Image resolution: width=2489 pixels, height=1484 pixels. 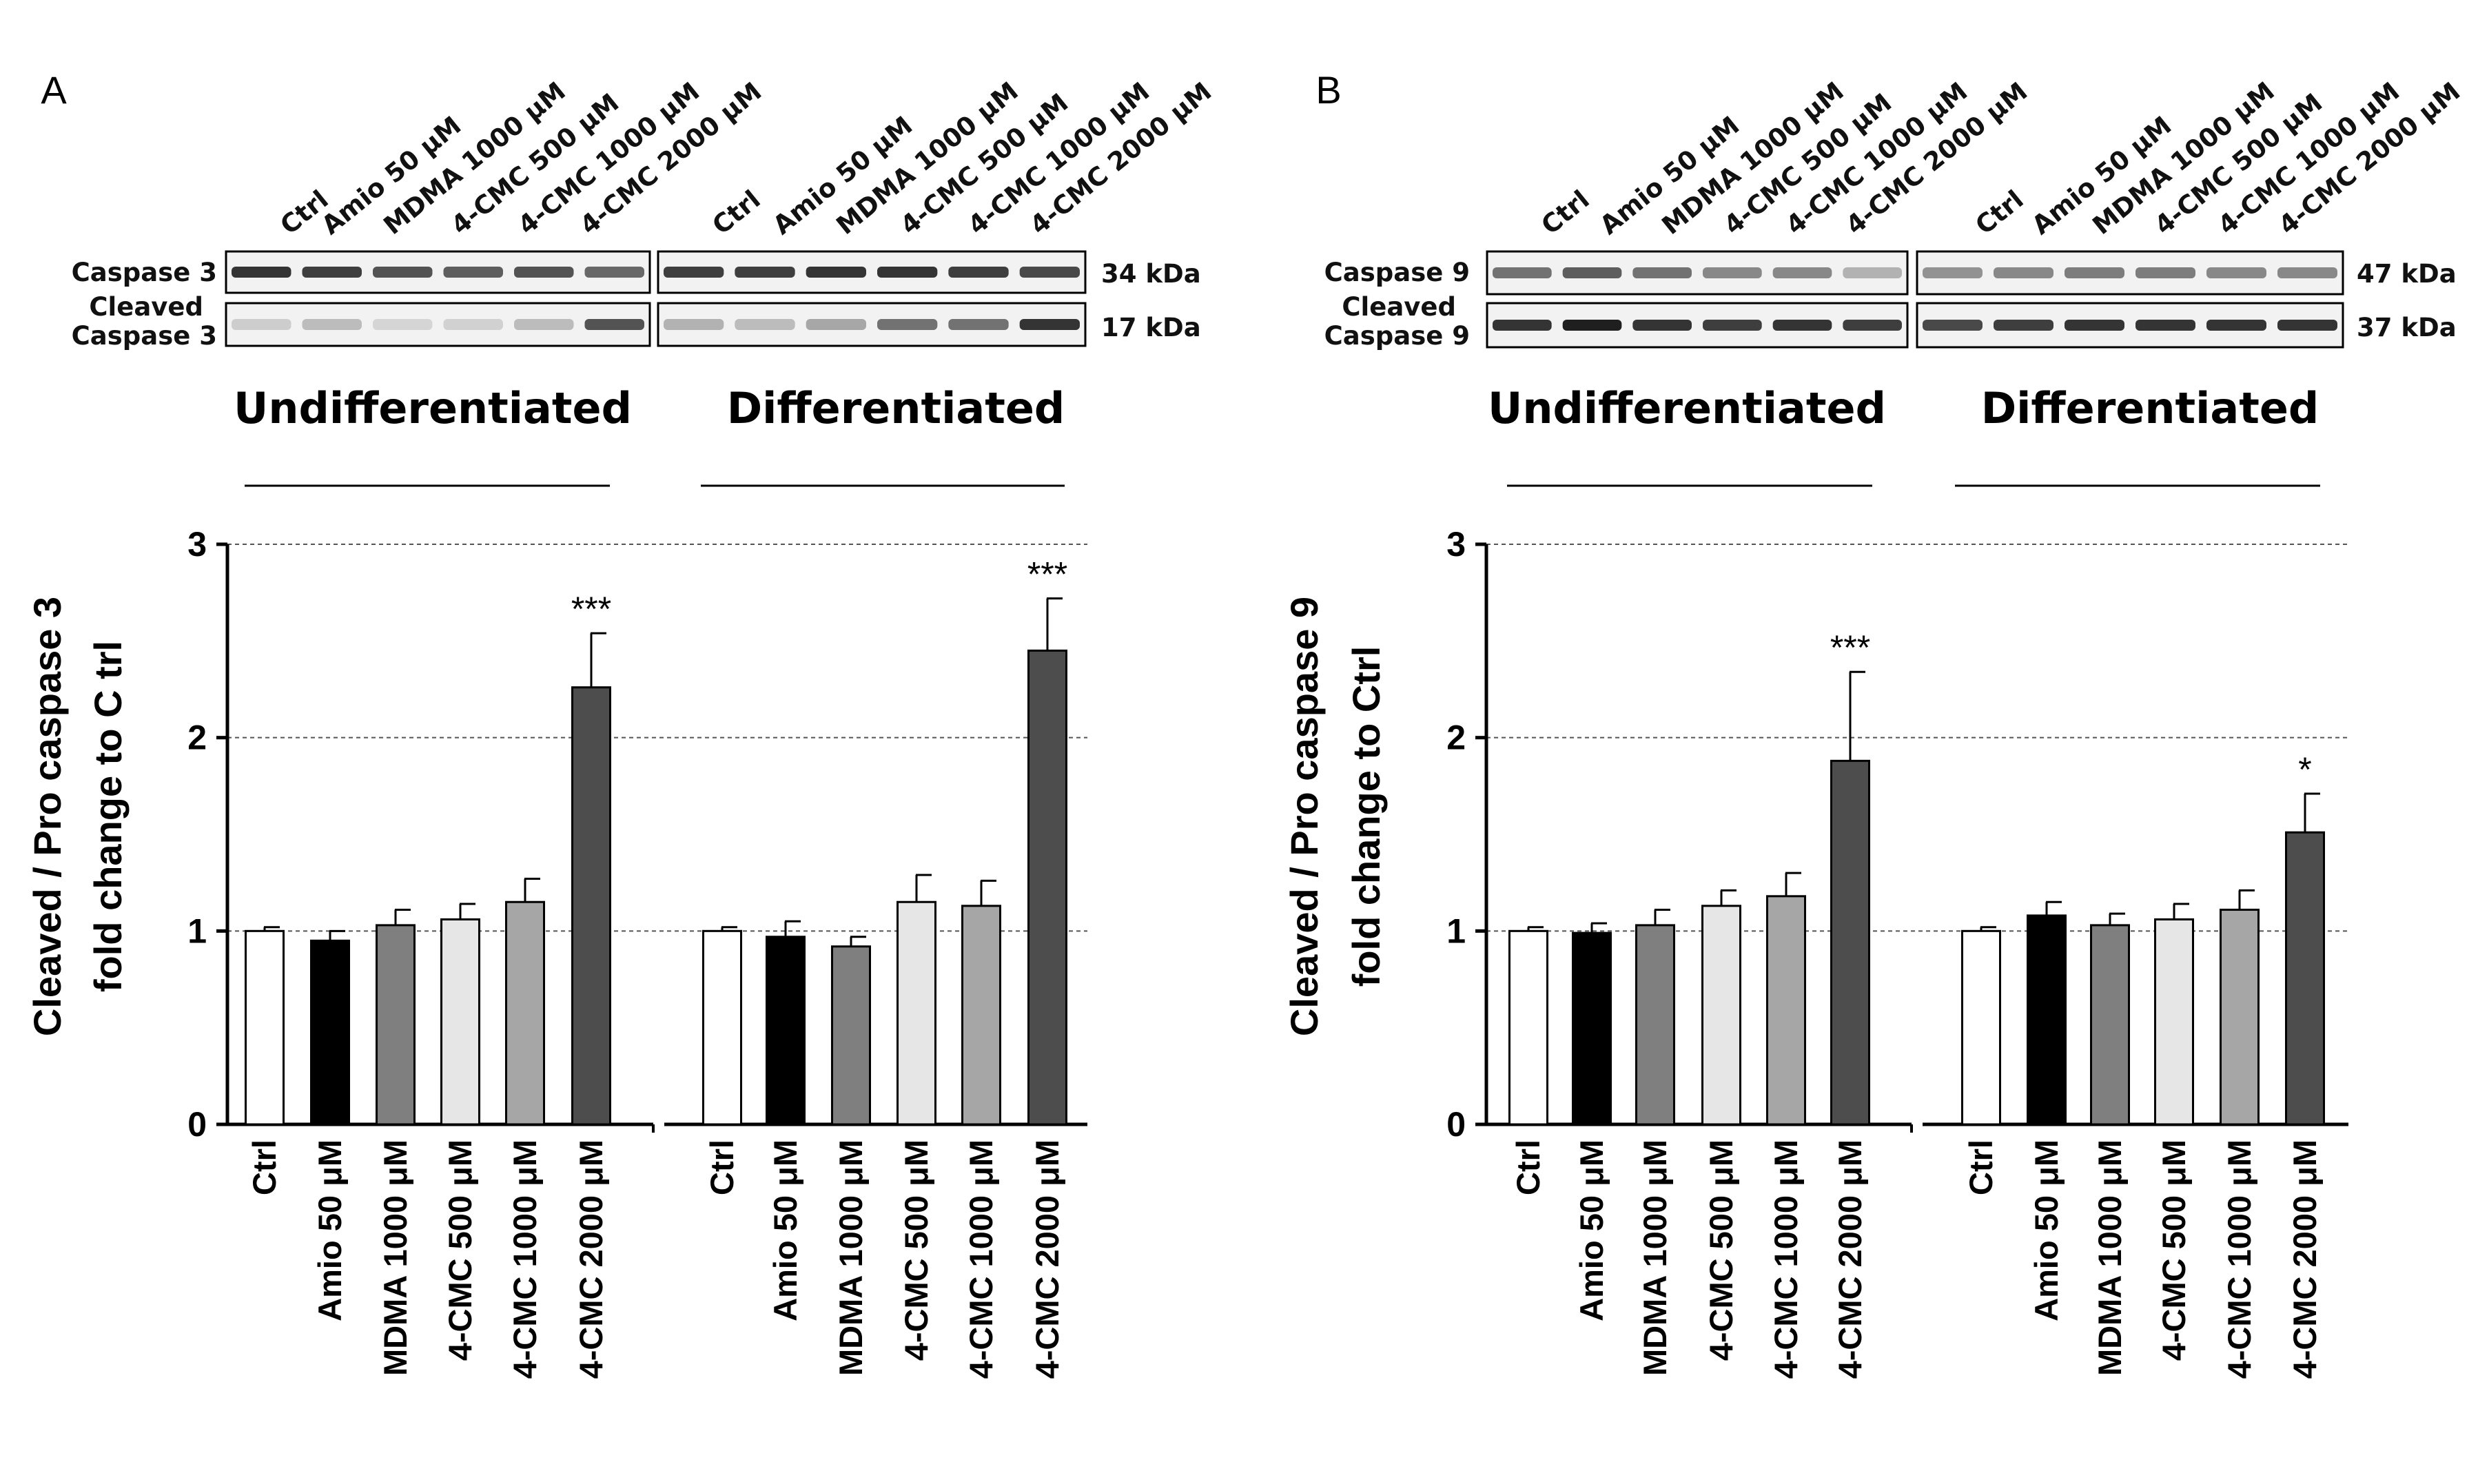 What do you see at coordinates (2109, 1258) in the screenshot?
I see `x-tick-label: MDMA 1000 μM` at bounding box center [2109, 1258].